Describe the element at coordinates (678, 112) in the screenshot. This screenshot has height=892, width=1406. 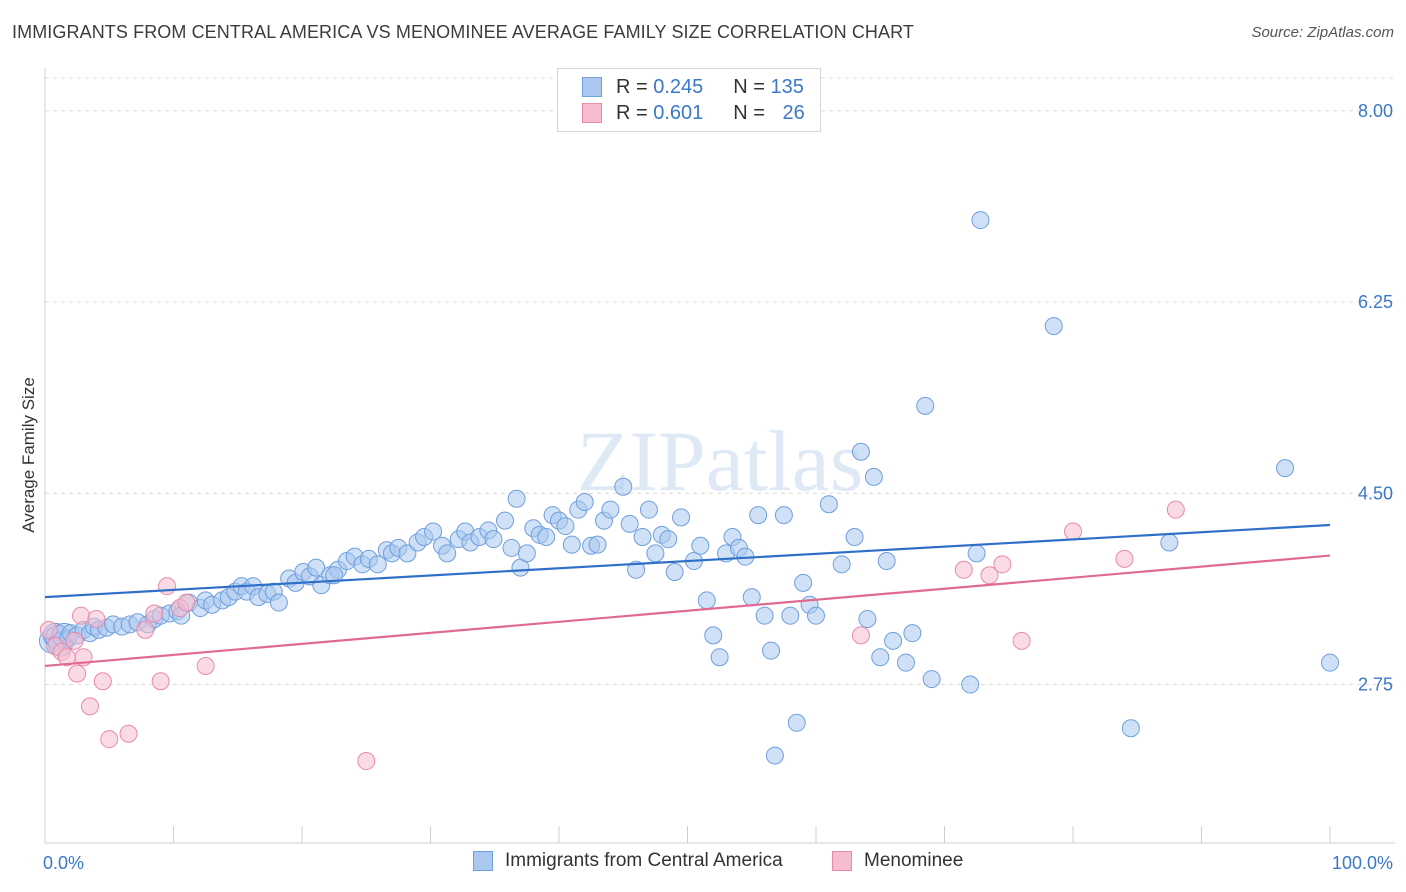
I see `r-value: 0.601` at that location.